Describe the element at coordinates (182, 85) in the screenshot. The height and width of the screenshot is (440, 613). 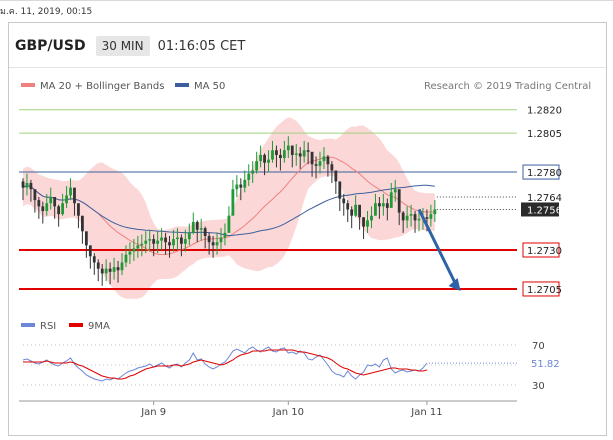
I see `legend-ma50-swatch` at that location.